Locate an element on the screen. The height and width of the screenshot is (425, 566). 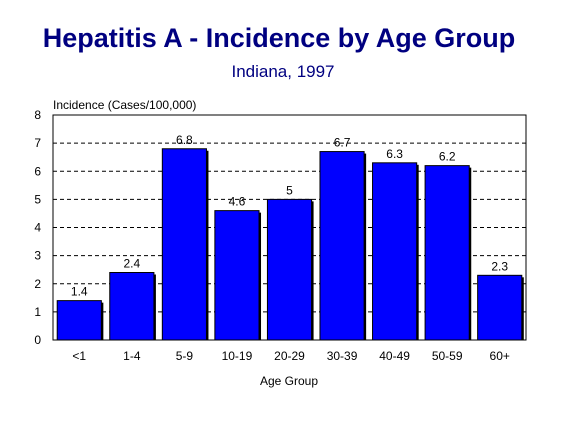
y-tick-labels: 0 1 2 3 4 5 6 7 8 is located at coordinates (37, 227).